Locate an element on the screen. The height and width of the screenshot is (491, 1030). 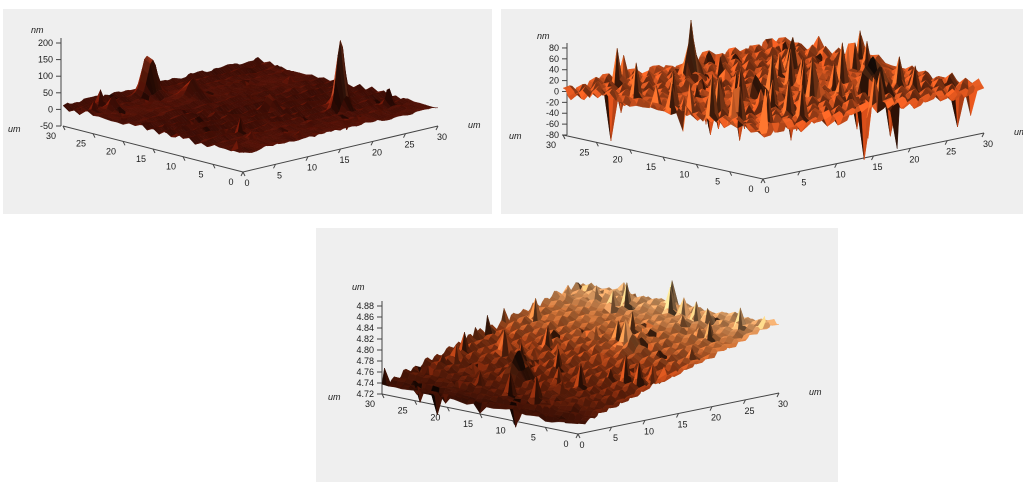
z-tick-label: 4.88 is located at coordinates (365, 306).